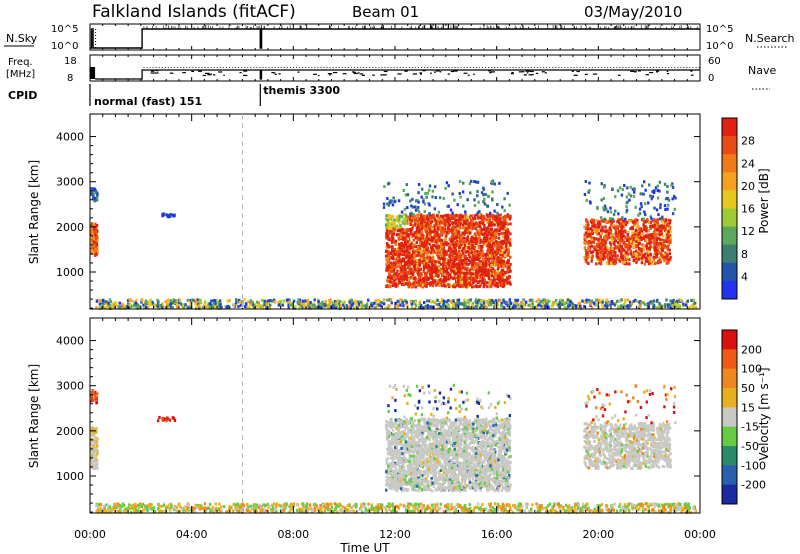  I want to click on x-axis-label: Time UT, so click(364, 547).